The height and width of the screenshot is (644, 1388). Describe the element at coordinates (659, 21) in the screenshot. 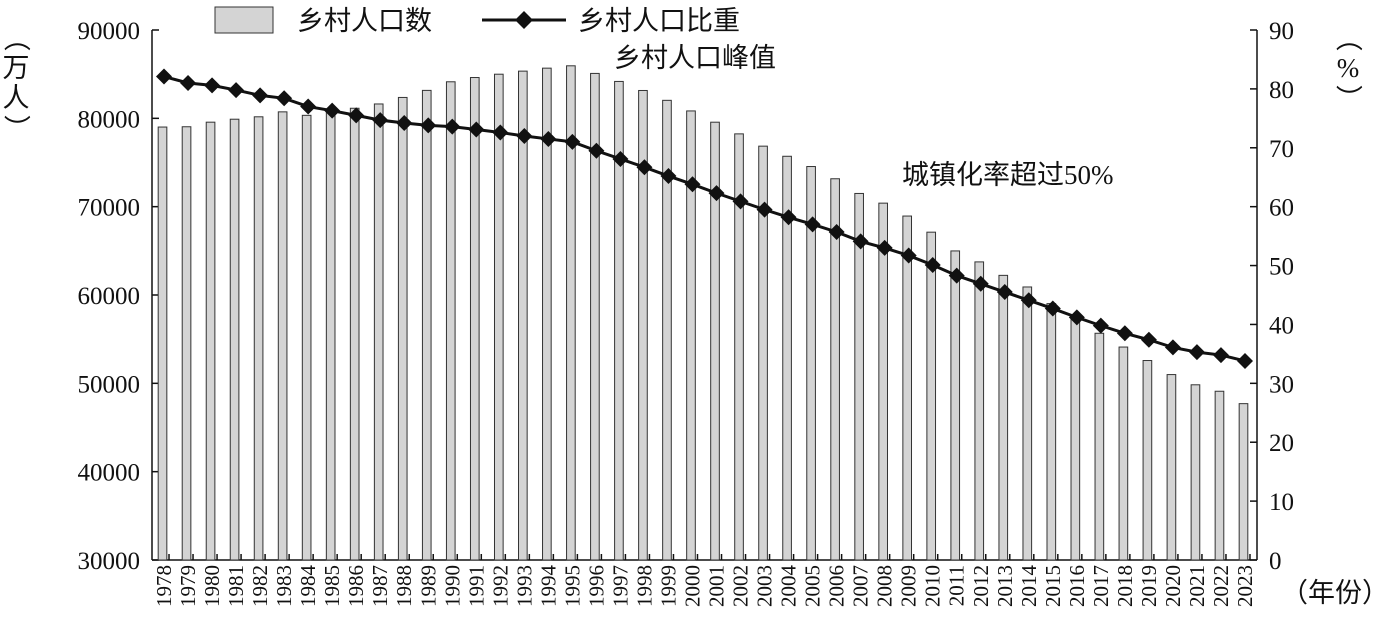

I see `legend-line-label: 乡村人口比重` at that location.